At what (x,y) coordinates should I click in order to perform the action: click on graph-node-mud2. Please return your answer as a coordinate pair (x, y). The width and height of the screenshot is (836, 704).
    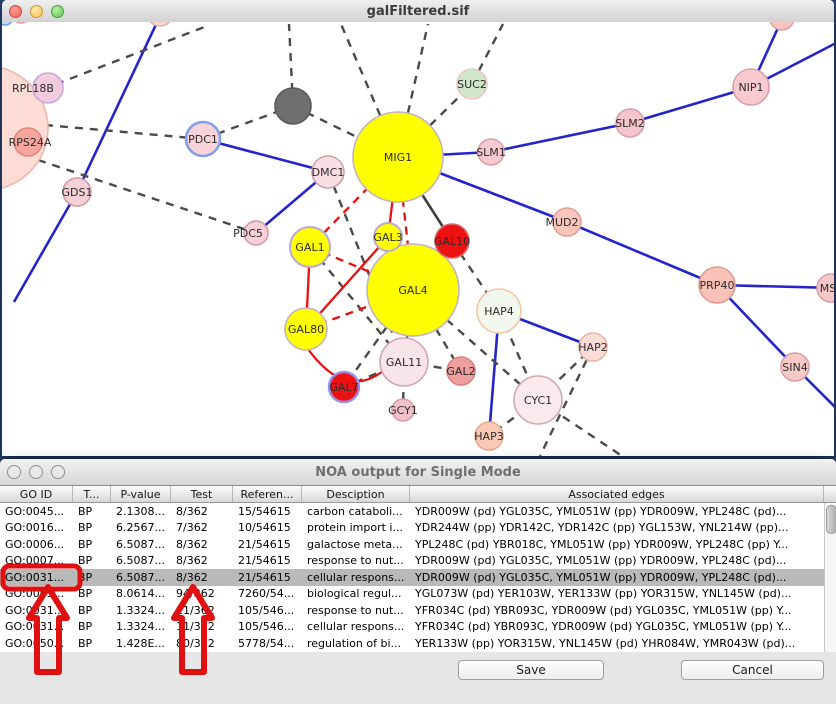
    Looking at the image, I should click on (567, 222).